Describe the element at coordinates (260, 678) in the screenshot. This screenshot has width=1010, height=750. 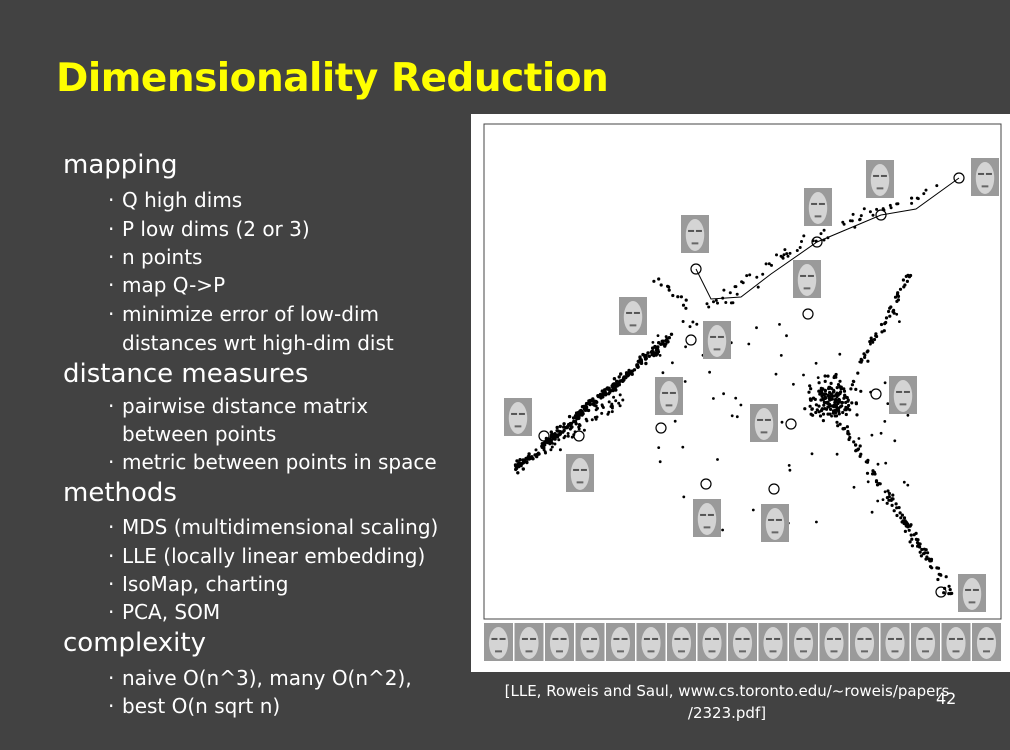
I see `bullet-item: · naive O(n^3), many O(n^2),` at that location.